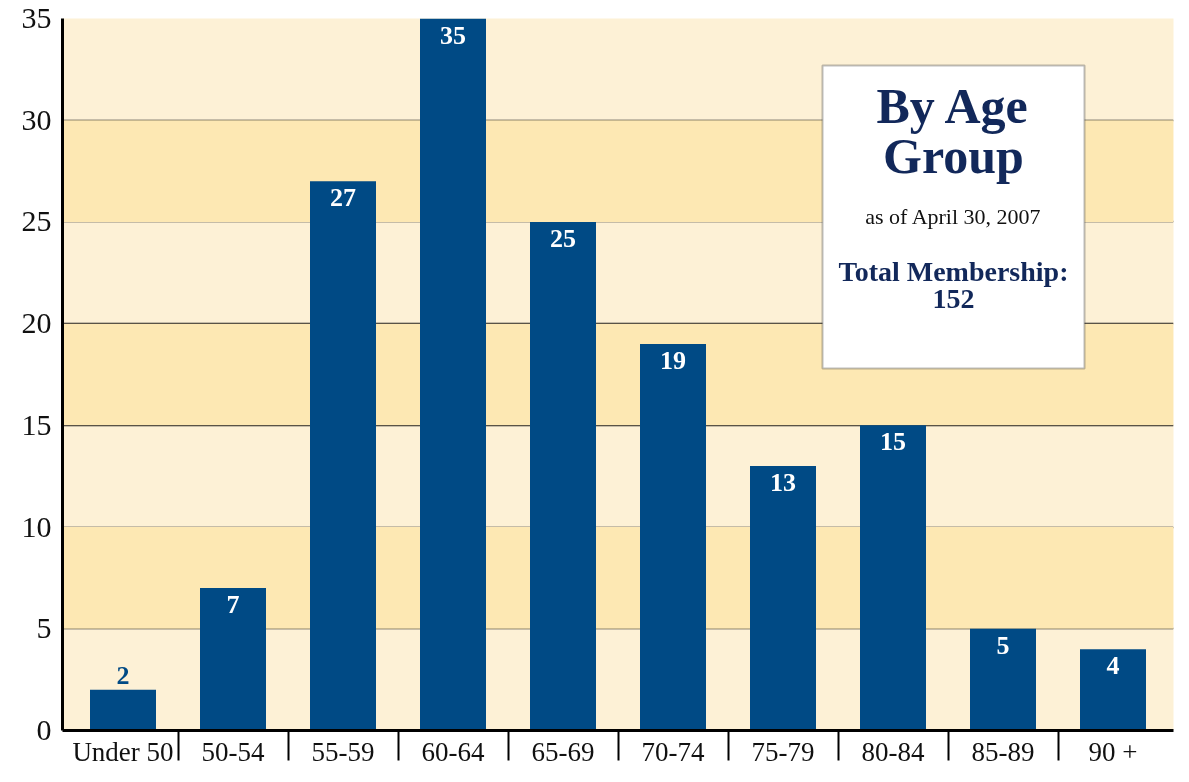 Image resolution: width=1189 pixels, height=782 pixels. Describe the element at coordinates (36, 221) in the screenshot. I see `y-tick-label: 25` at that location.